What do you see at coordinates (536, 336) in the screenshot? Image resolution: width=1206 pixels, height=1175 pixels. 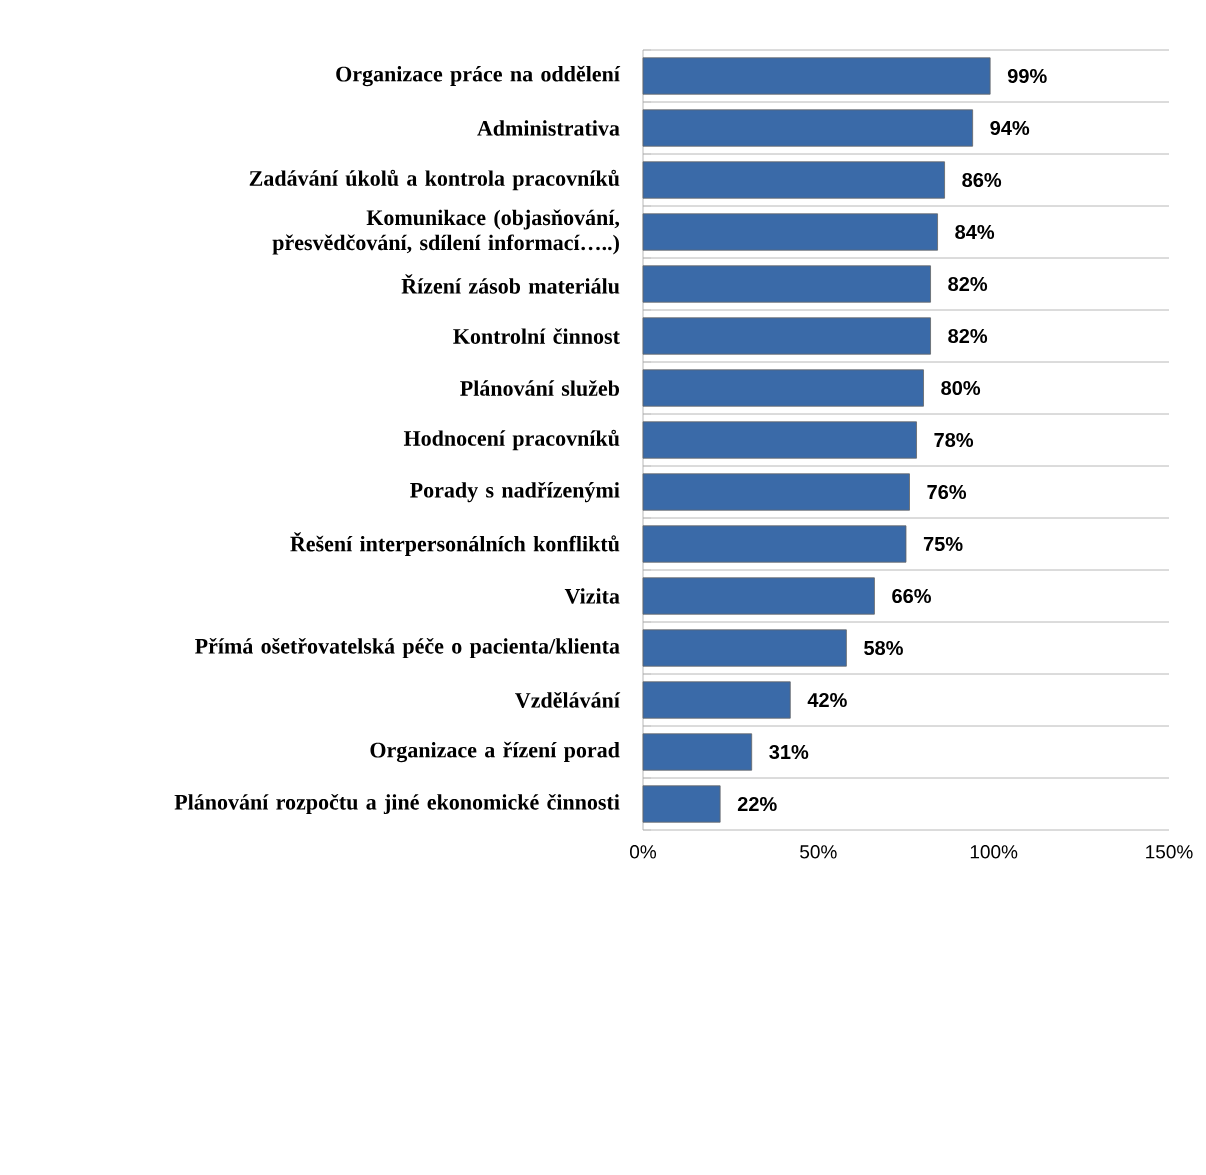 I see `y-tick-label: Kontrolní činnost` at bounding box center [536, 336].